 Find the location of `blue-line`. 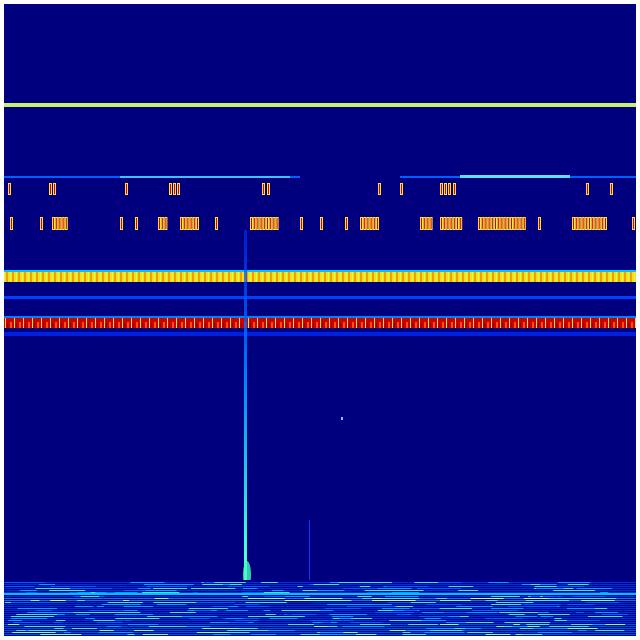

blue-line is located at coordinates (320, 334).